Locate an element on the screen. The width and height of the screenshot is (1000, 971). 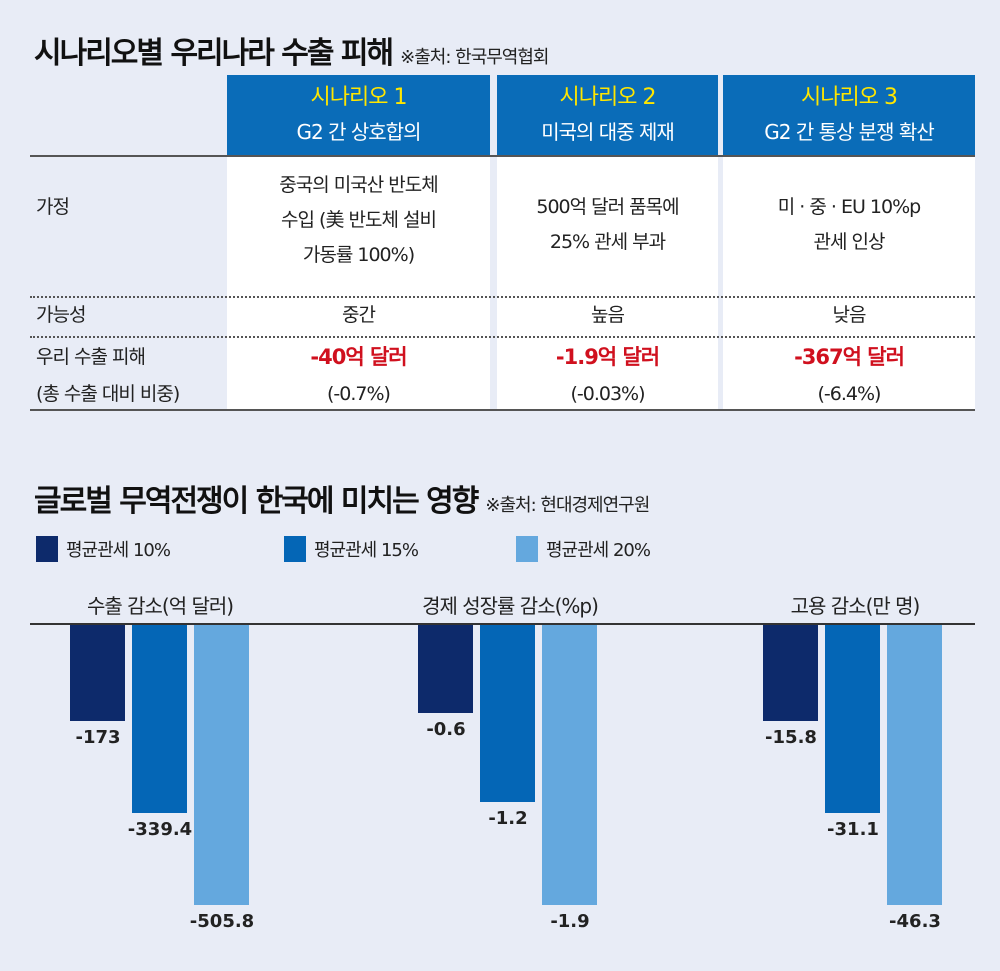
scenario-desc: G2 간 통상 분쟁 확산 is located at coordinates (849, 132).